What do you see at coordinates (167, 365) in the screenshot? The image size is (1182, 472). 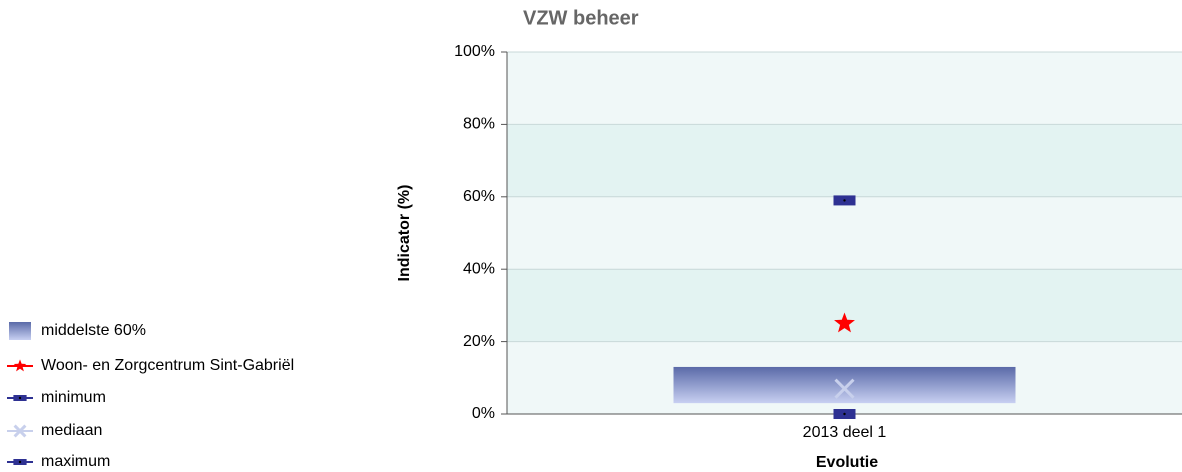 I see `legend-label: Woon- en Zorgcentrum Sint-Gabriël` at bounding box center [167, 365].